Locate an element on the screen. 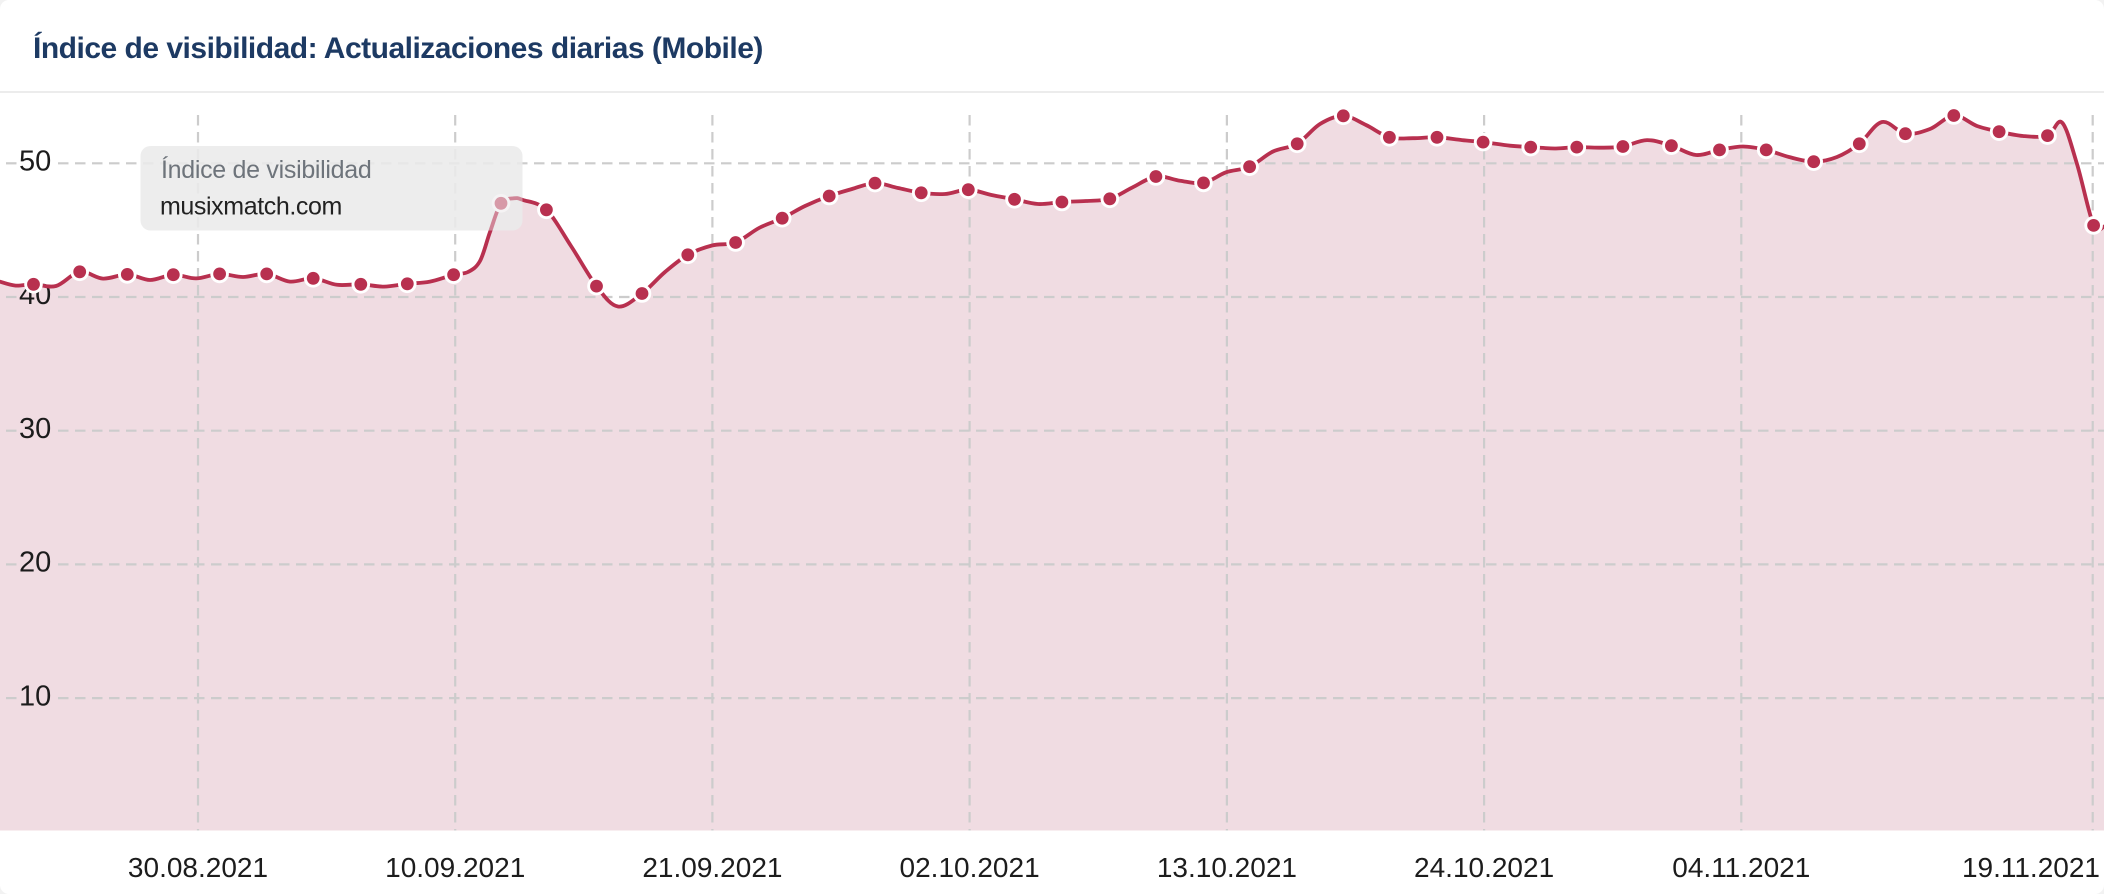 The height and width of the screenshot is (894, 2104). svg-text: 21.09.2021 is located at coordinates (712, 867).